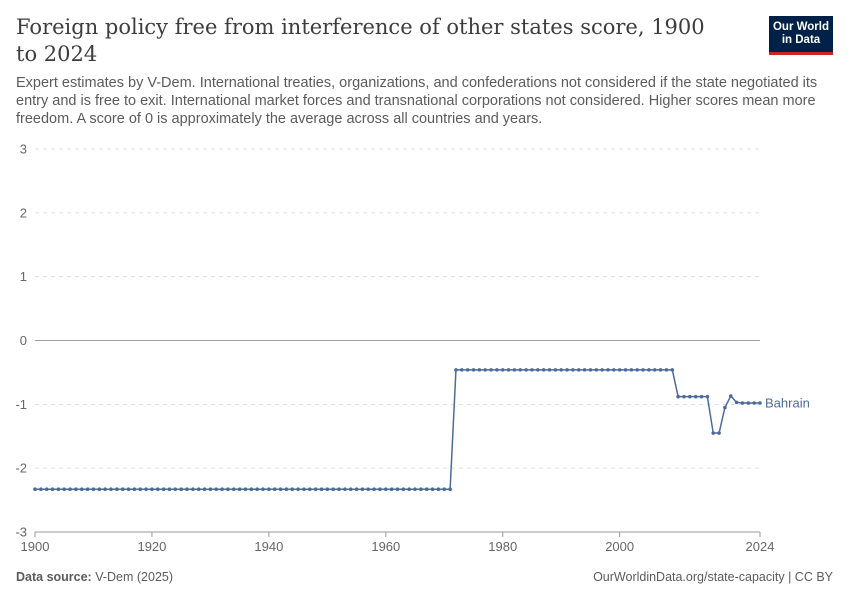  What do you see at coordinates (385, 546) in the screenshot?
I see `x-tick-label: 1960` at bounding box center [385, 546].